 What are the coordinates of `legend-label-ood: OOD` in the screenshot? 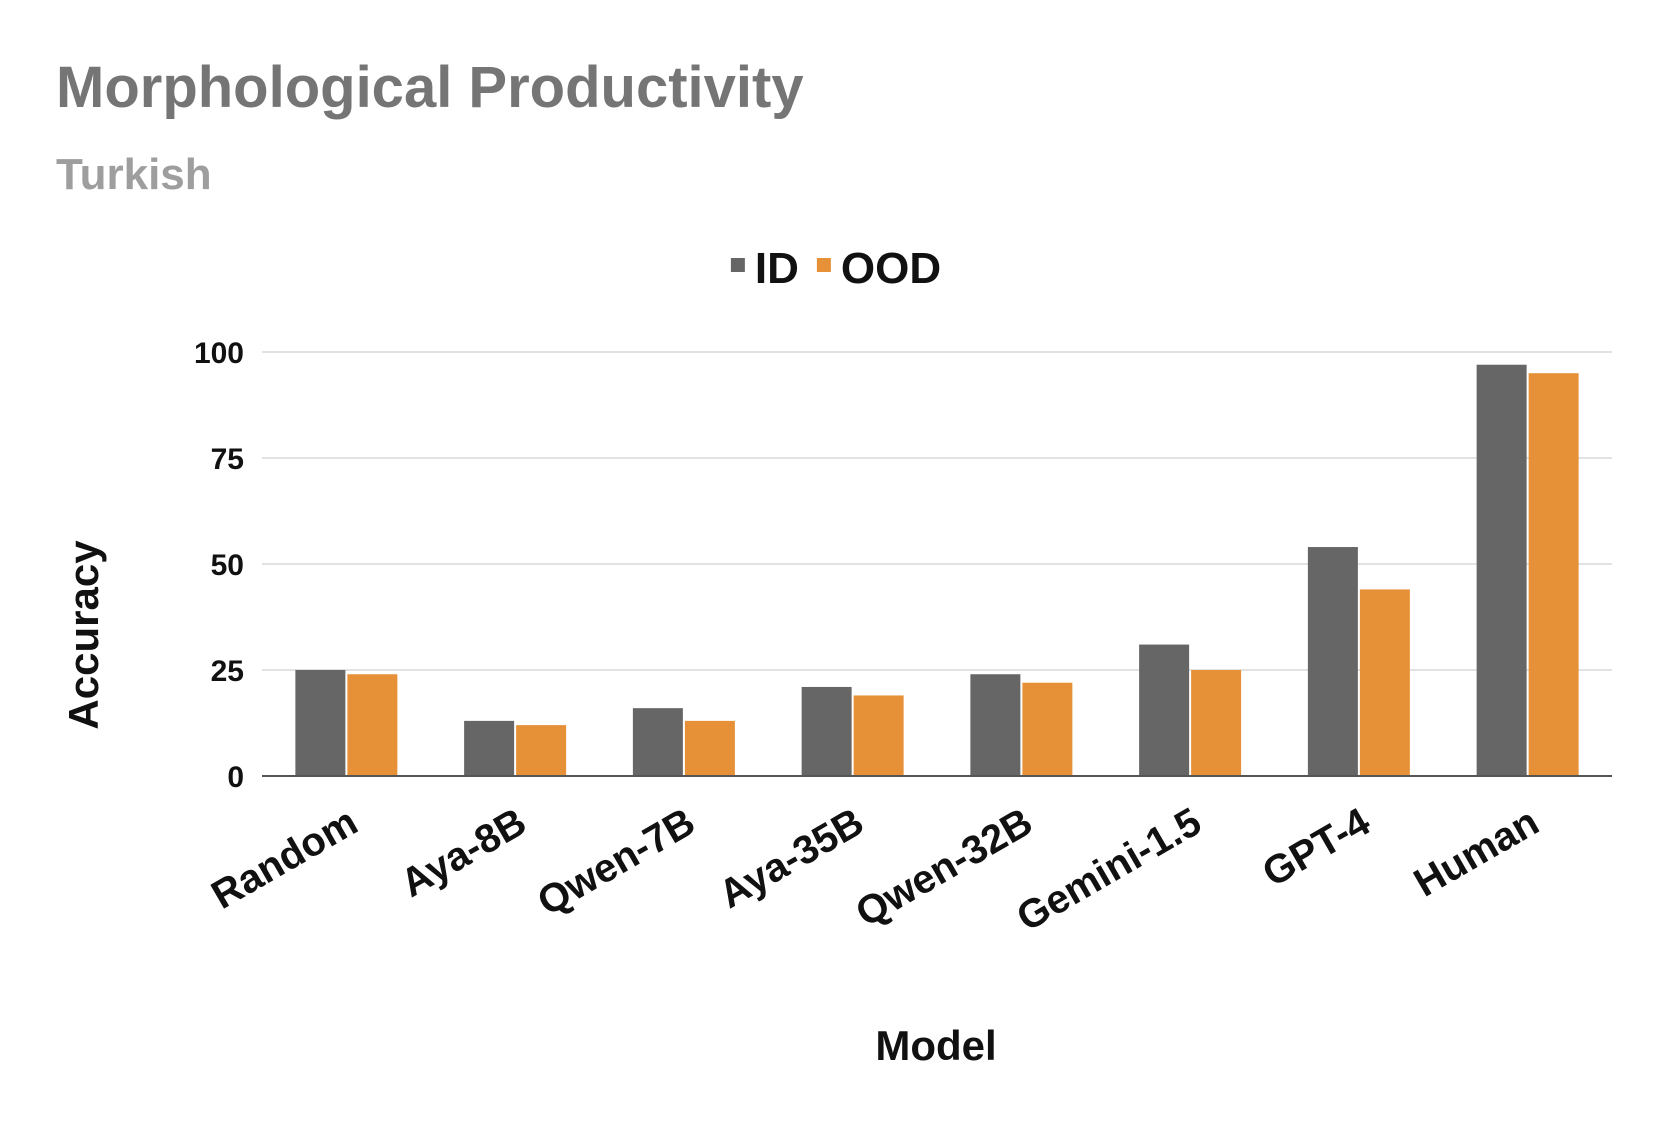 It's located at (891, 268).